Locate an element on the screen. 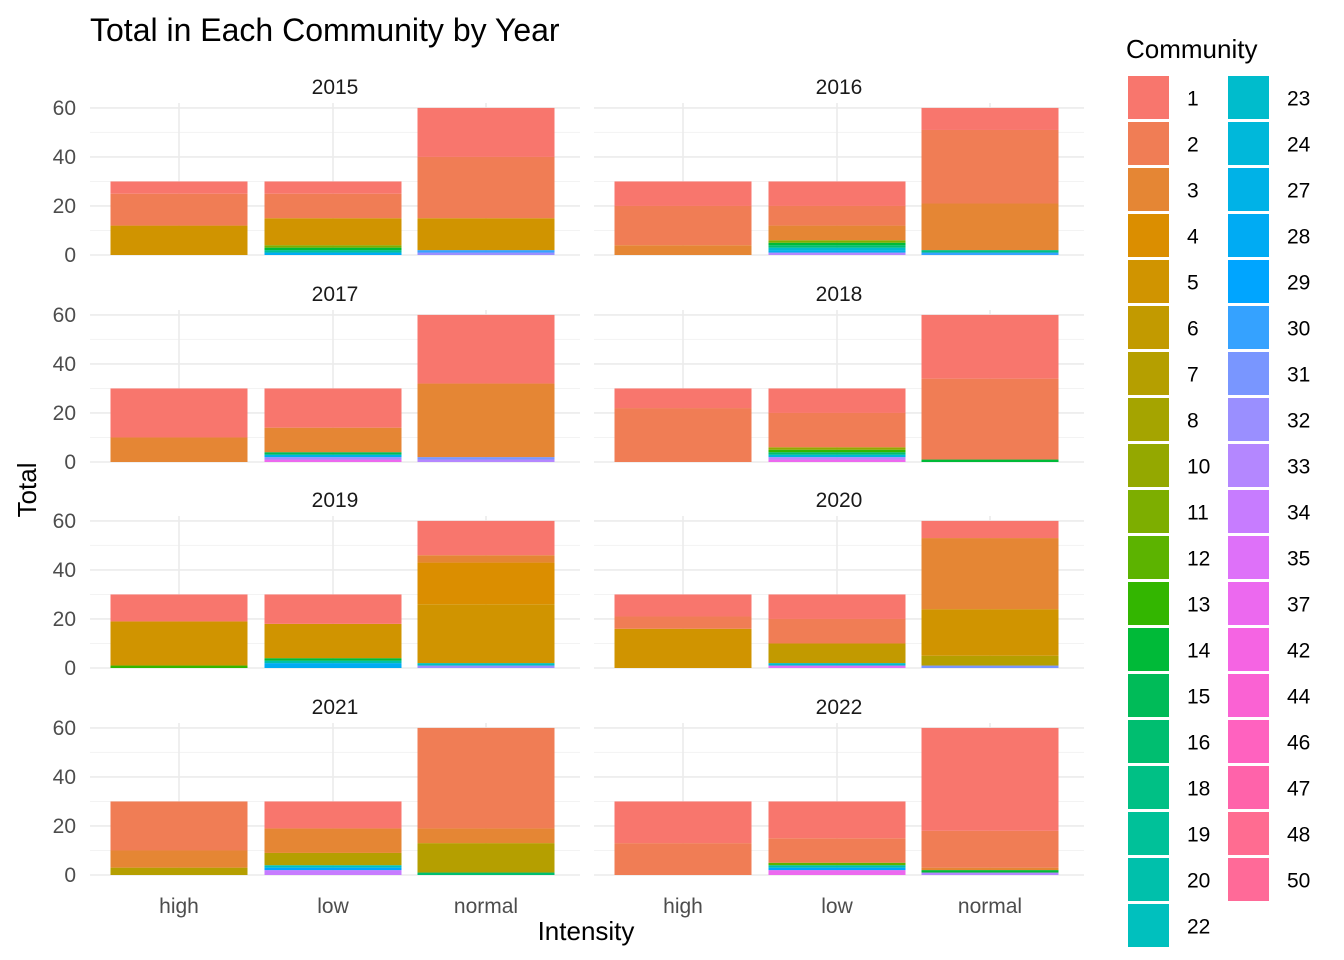 The width and height of the screenshot is (1344, 960). legend-label: 31 is located at coordinates (1298, 375).